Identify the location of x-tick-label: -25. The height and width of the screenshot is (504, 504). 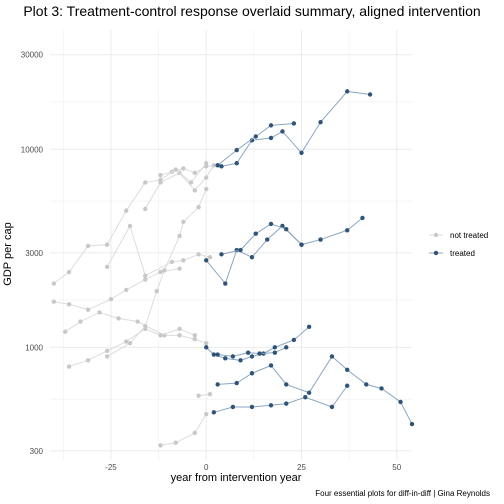
(111, 467).